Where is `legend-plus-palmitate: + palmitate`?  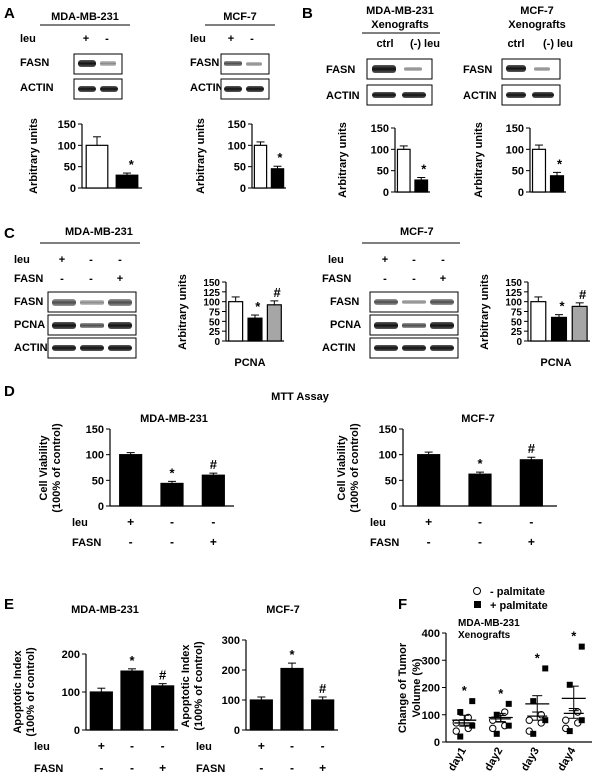
legend-plus-palmitate: + palmitate is located at coordinates (519, 606).